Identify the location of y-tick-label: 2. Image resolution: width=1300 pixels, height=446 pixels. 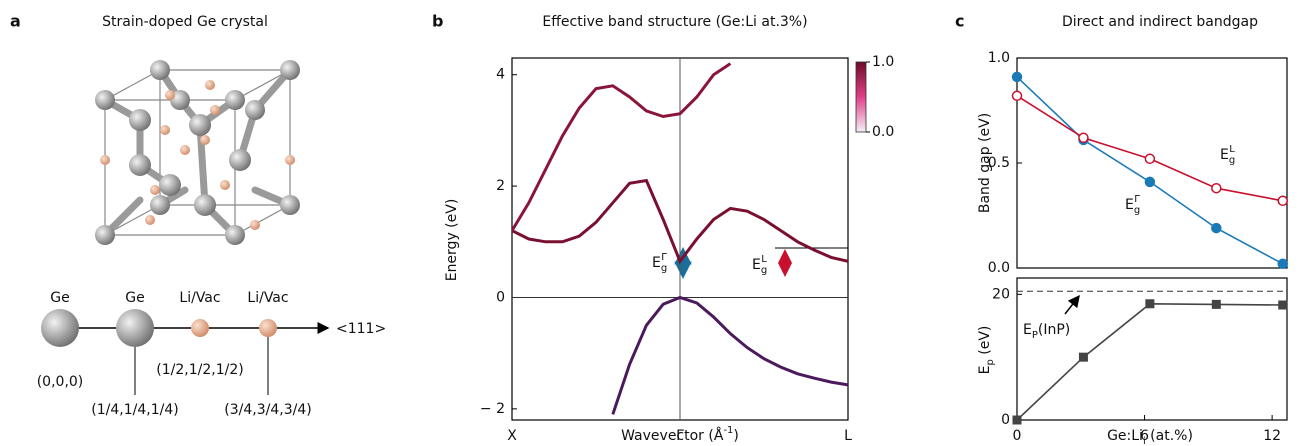
(500, 186).